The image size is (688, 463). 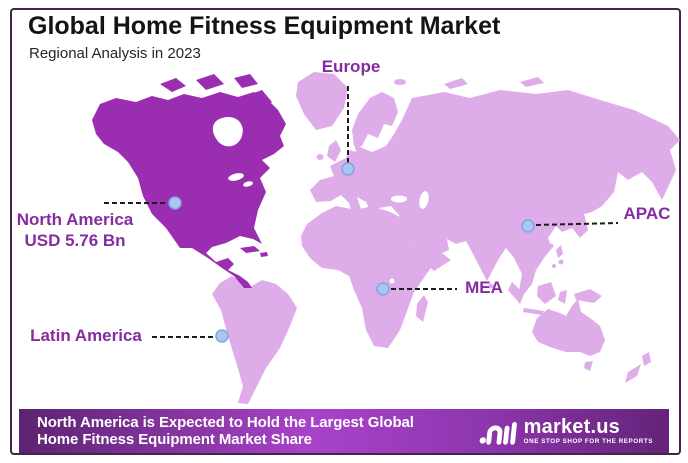 I want to click on brand-text: market.us ONE STOP SHOP FOR THE REPORTS, so click(x=588, y=431).